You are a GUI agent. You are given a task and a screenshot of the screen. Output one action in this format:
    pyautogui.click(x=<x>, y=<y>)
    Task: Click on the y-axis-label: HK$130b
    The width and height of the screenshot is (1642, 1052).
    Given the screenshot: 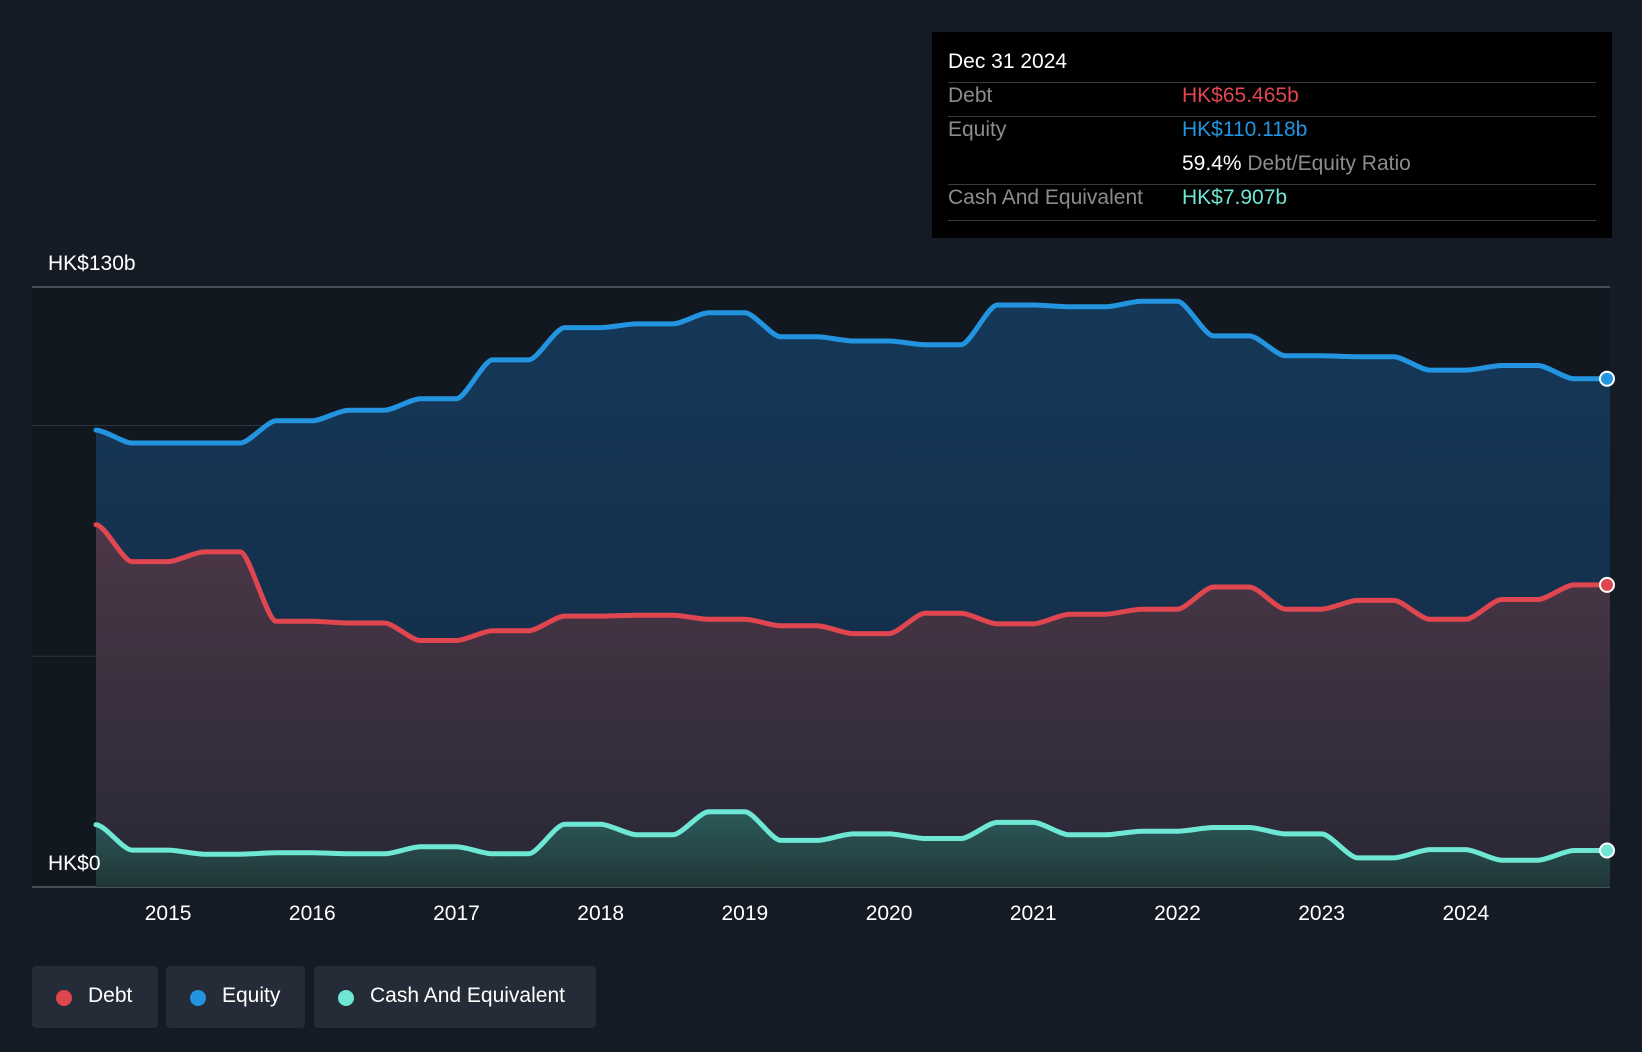 What is the action you would take?
    pyautogui.click(x=92, y=263)
    